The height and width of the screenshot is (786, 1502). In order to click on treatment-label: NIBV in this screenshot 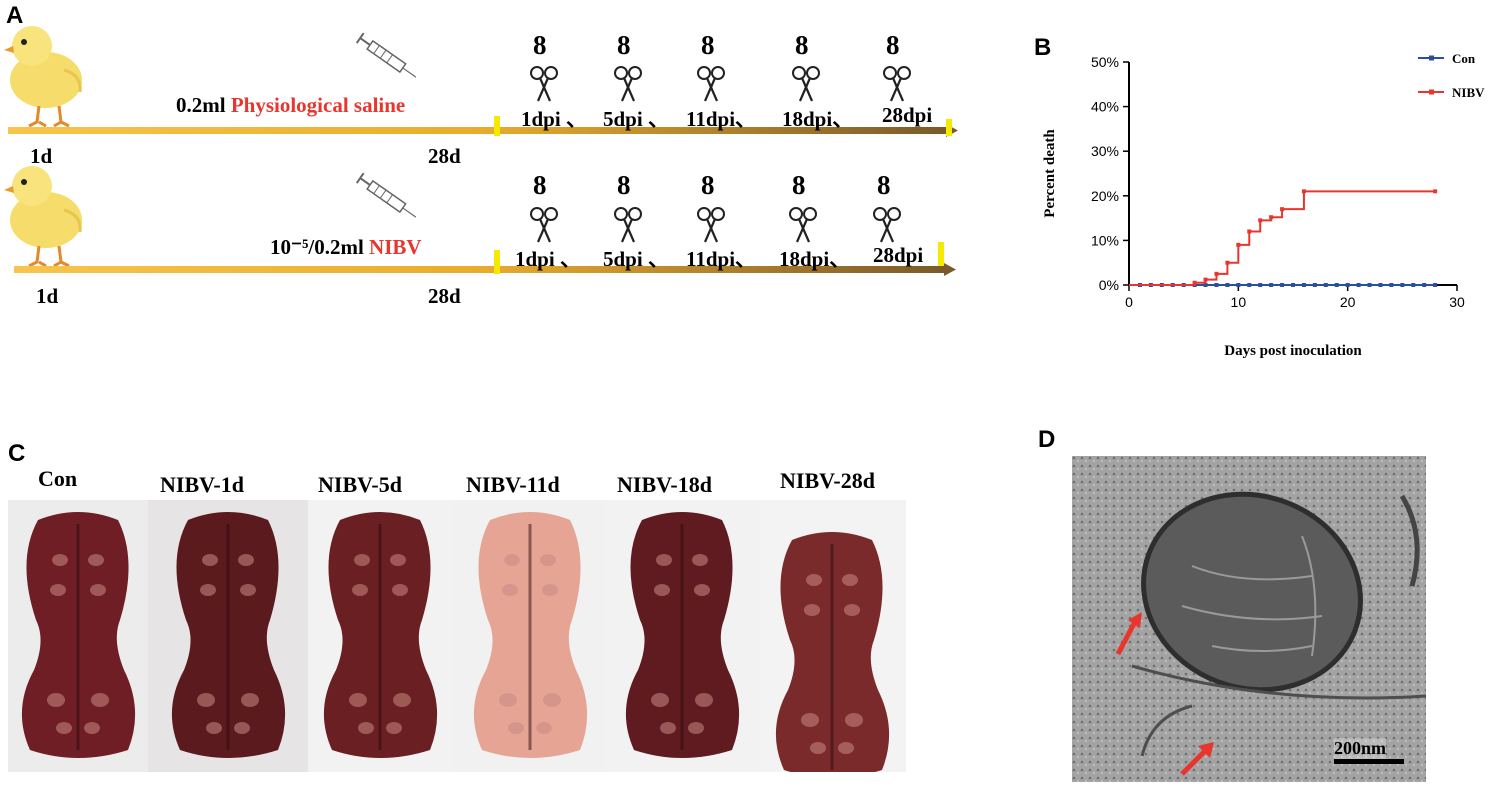, I will do `click(395, 247)`.